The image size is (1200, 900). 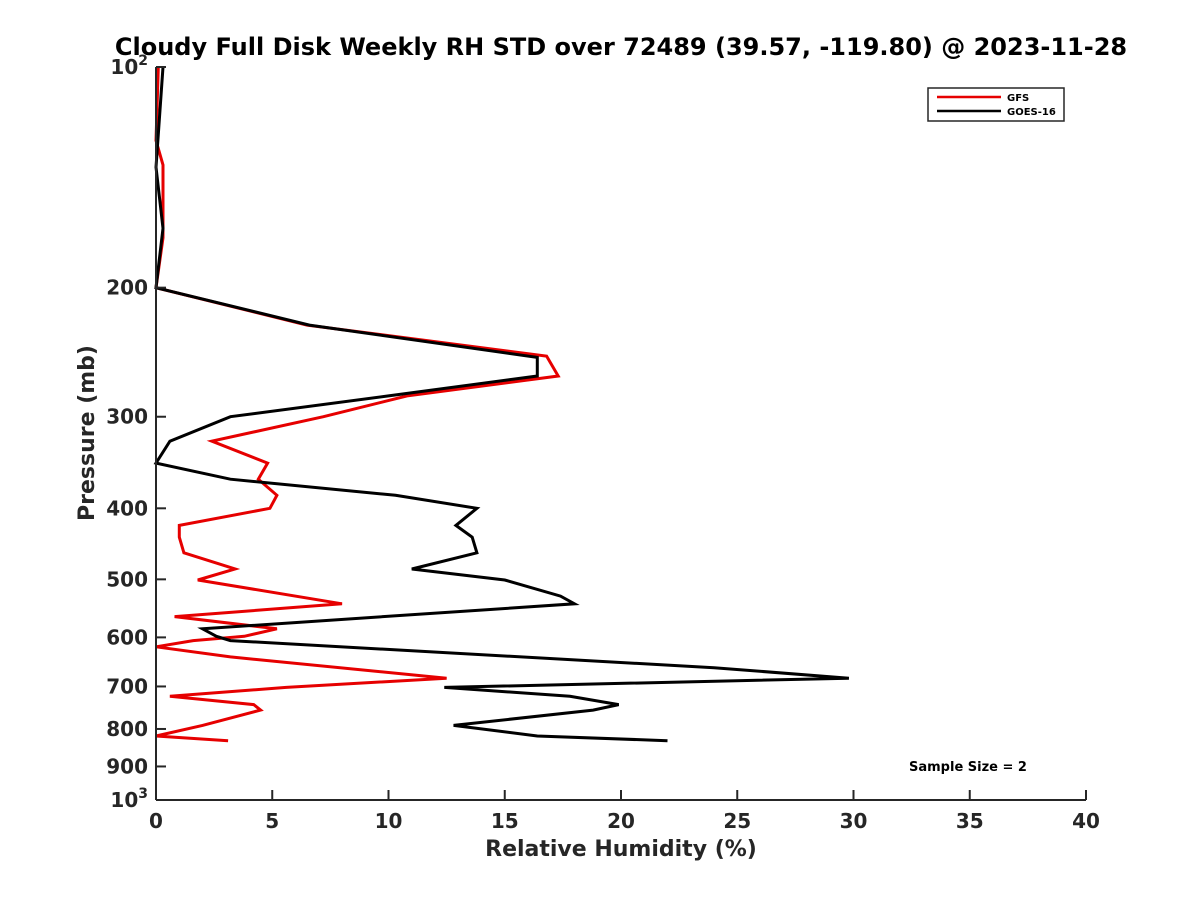 I want to click on y-tick-label: 500, so click(x=127, y=579).